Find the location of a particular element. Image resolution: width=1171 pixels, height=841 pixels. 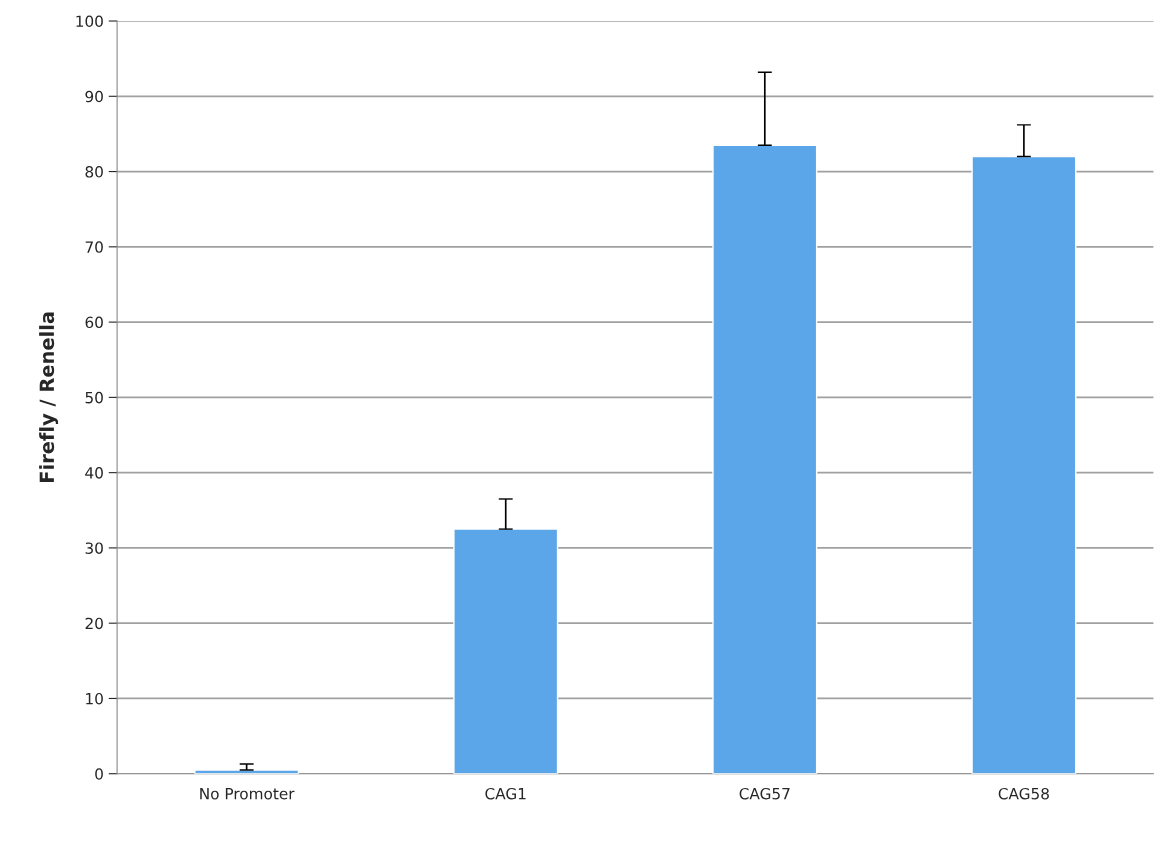

y-tick-label: 30 is located at coordinates (94, 548).